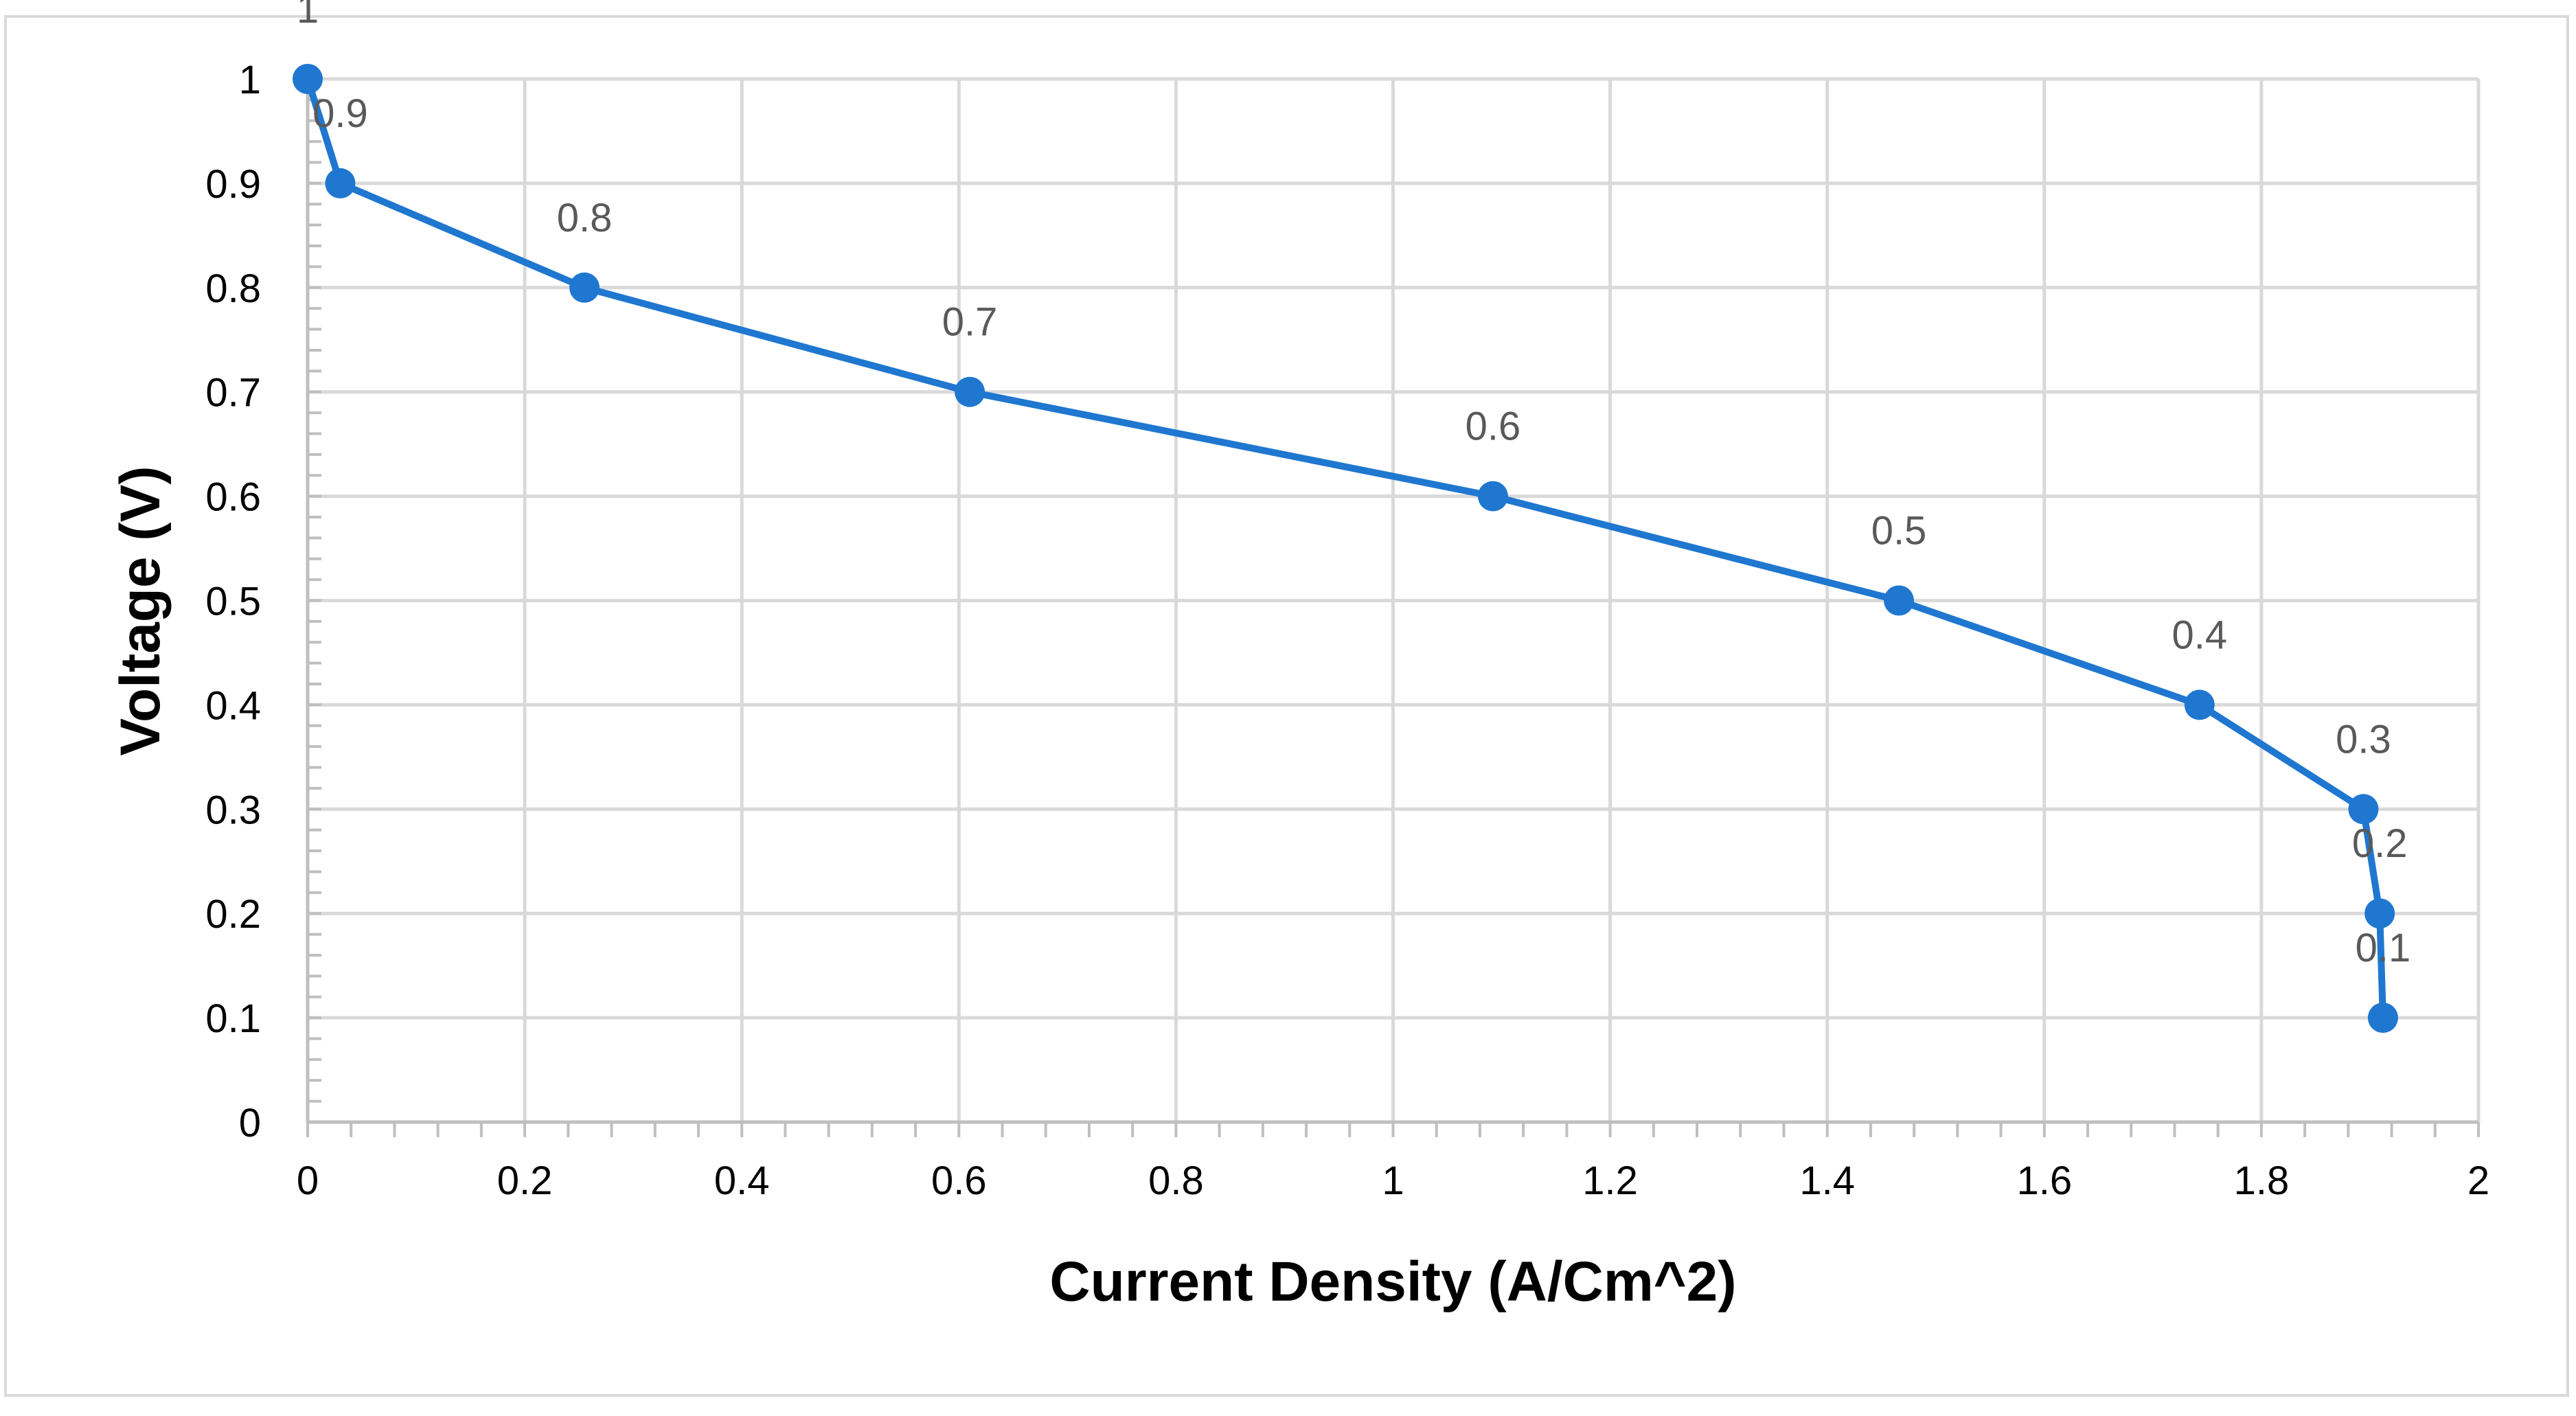 The height and width of the screenshot is (1416, 2576). Describe the element at coordinates (250, 80) in the screenshot. I see `y-tick-label: 1` at that location.